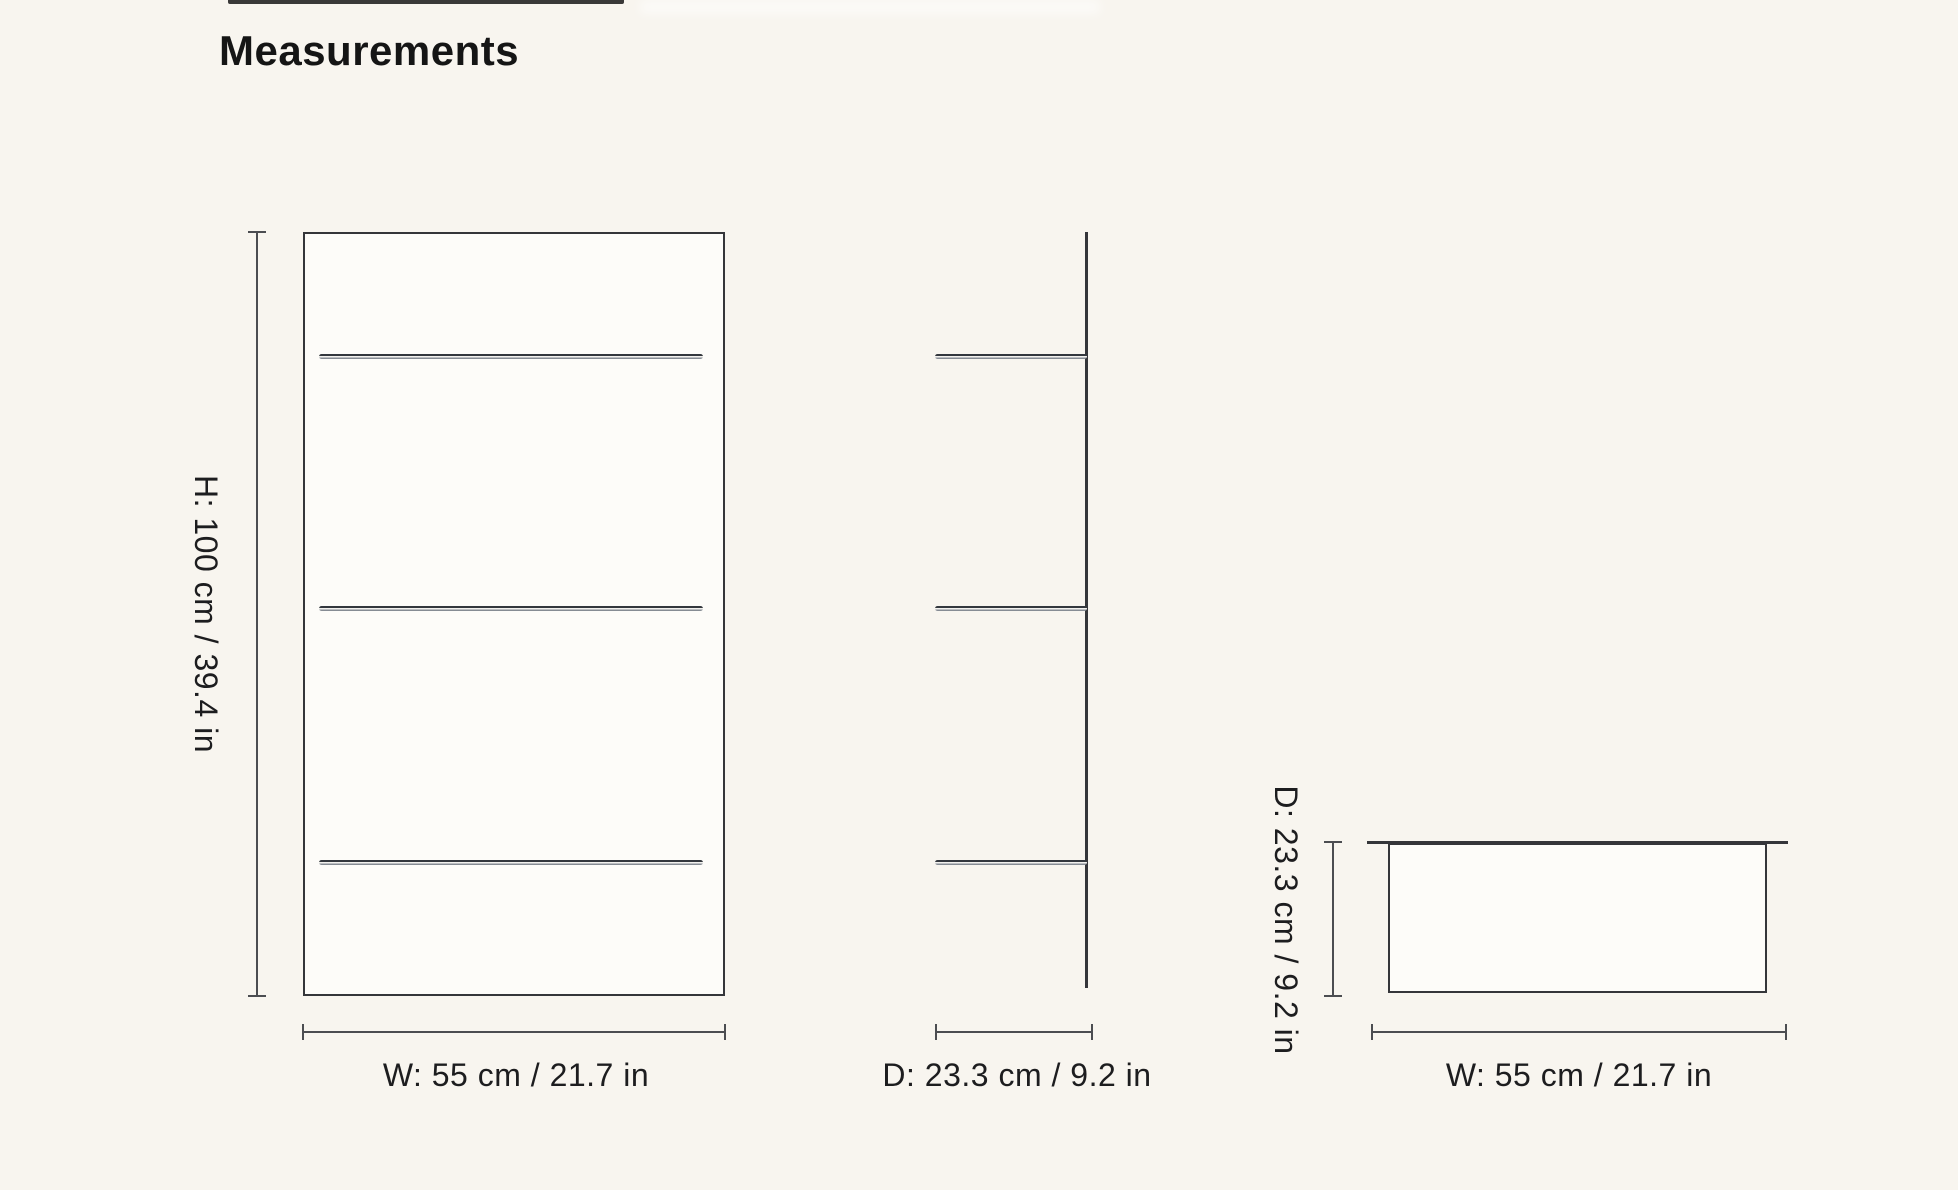 This screenshot has width=1958, height=1190. What do you see at coordinates (1017, 1075) in the screenshot?
I see `side-depth-dimension-label: D: 23.3 cm / 9.2 in` at bounding box center [1017, 1075].